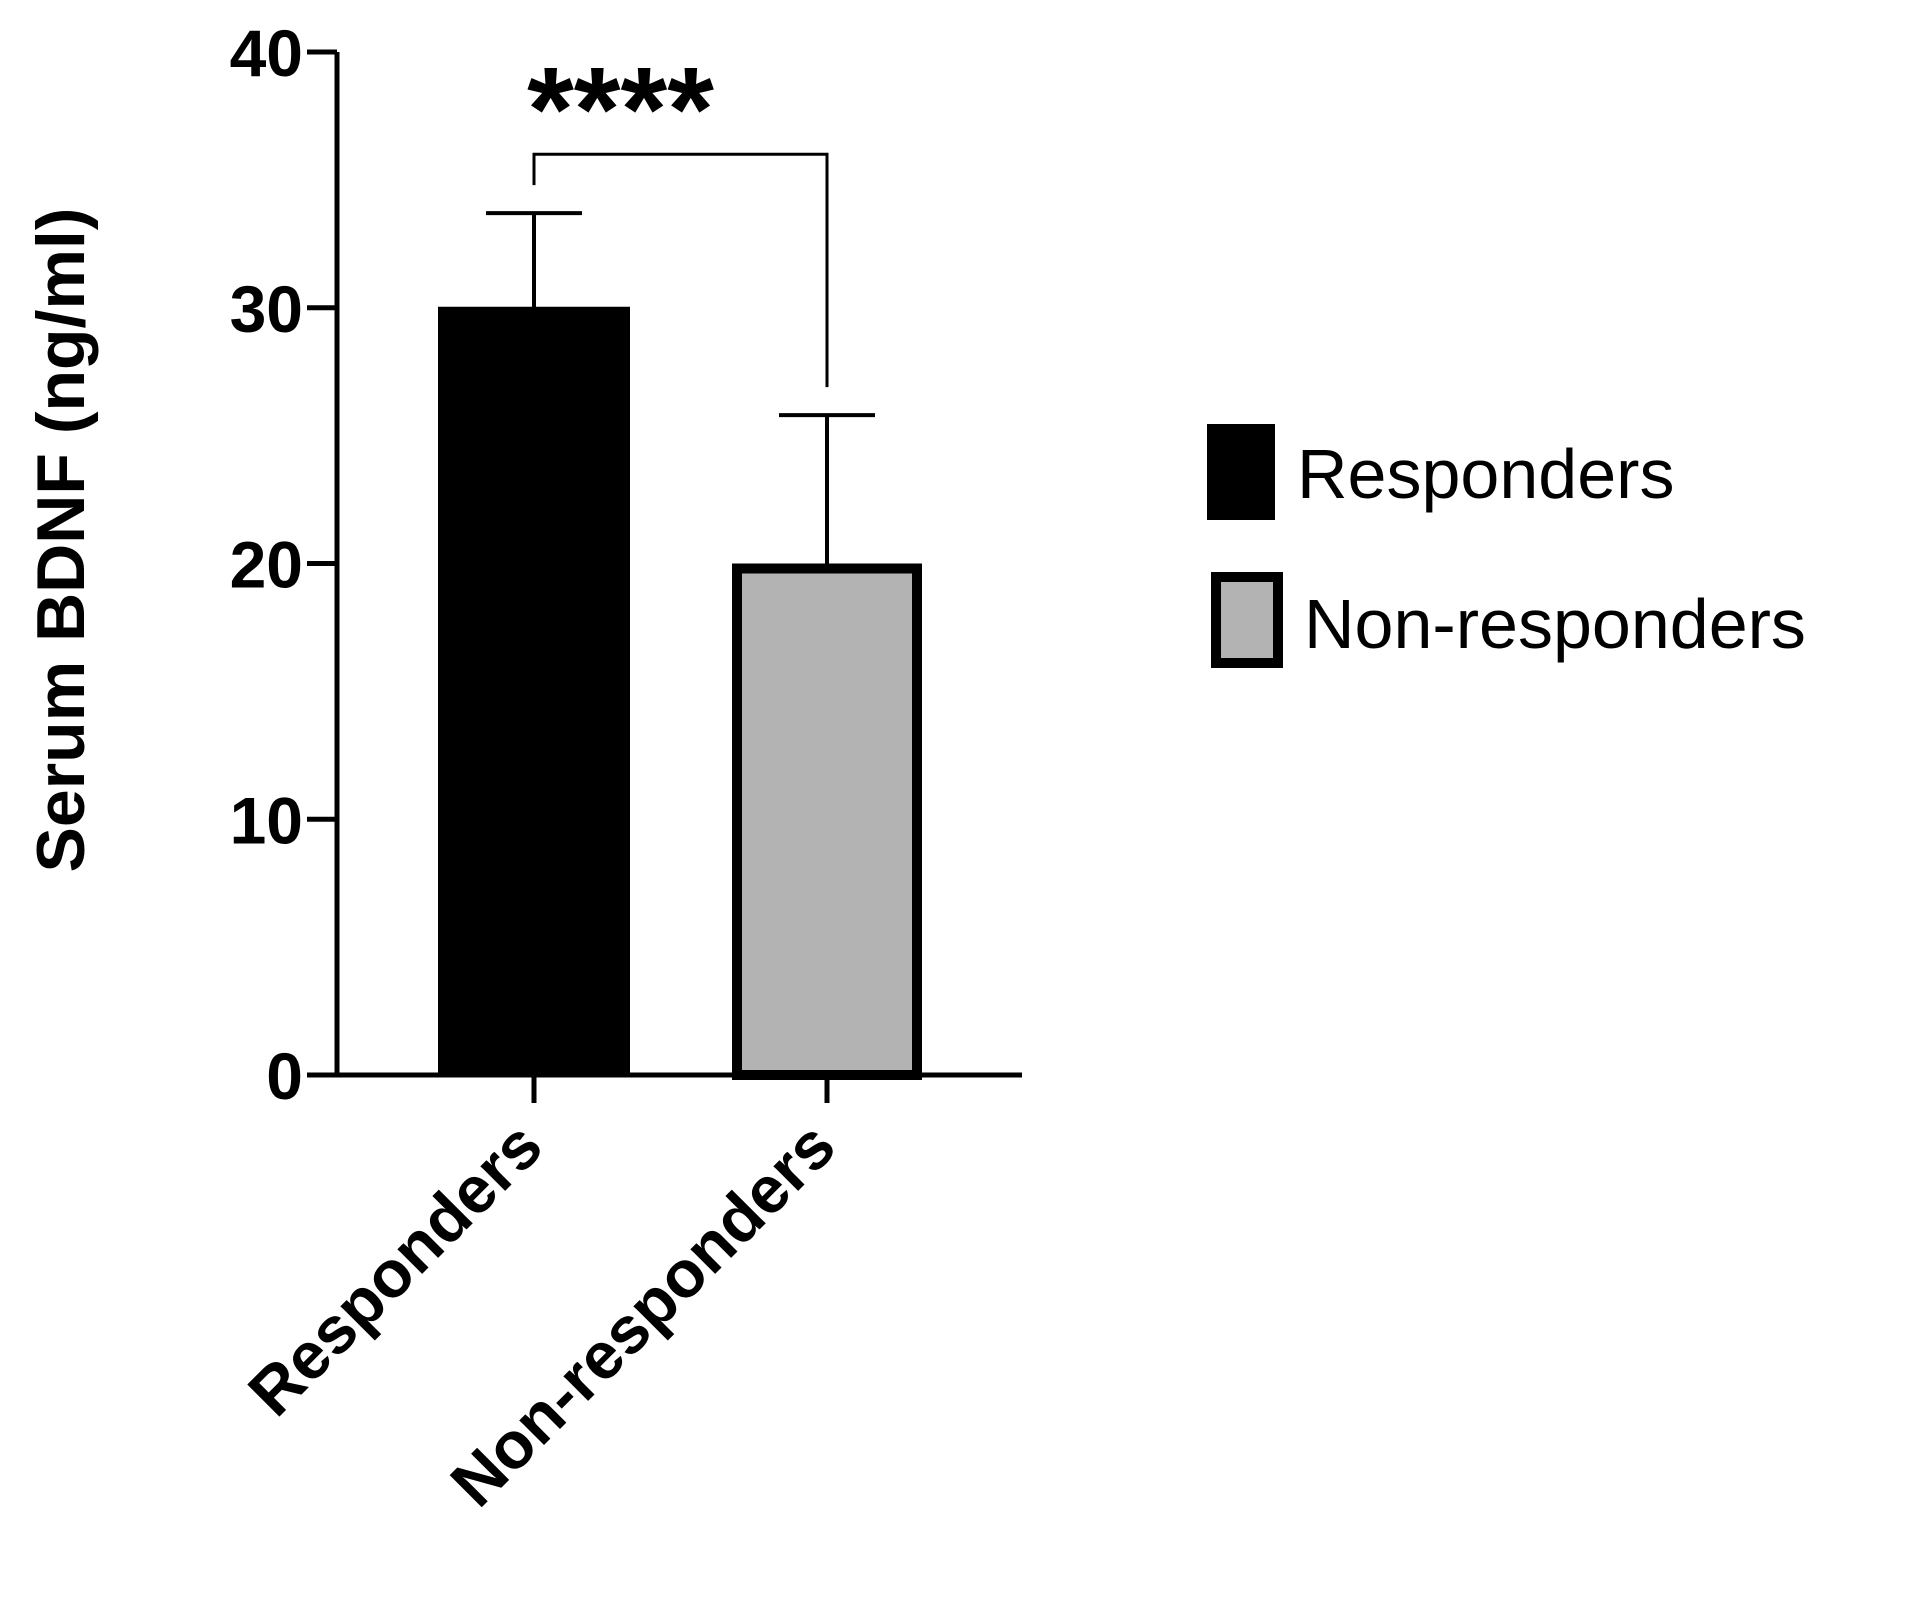 The image size is (1919, 1609). Describe the element at coordinates (284, 1076) in the screenshot. I see `y-tick-label: 0` at that location.